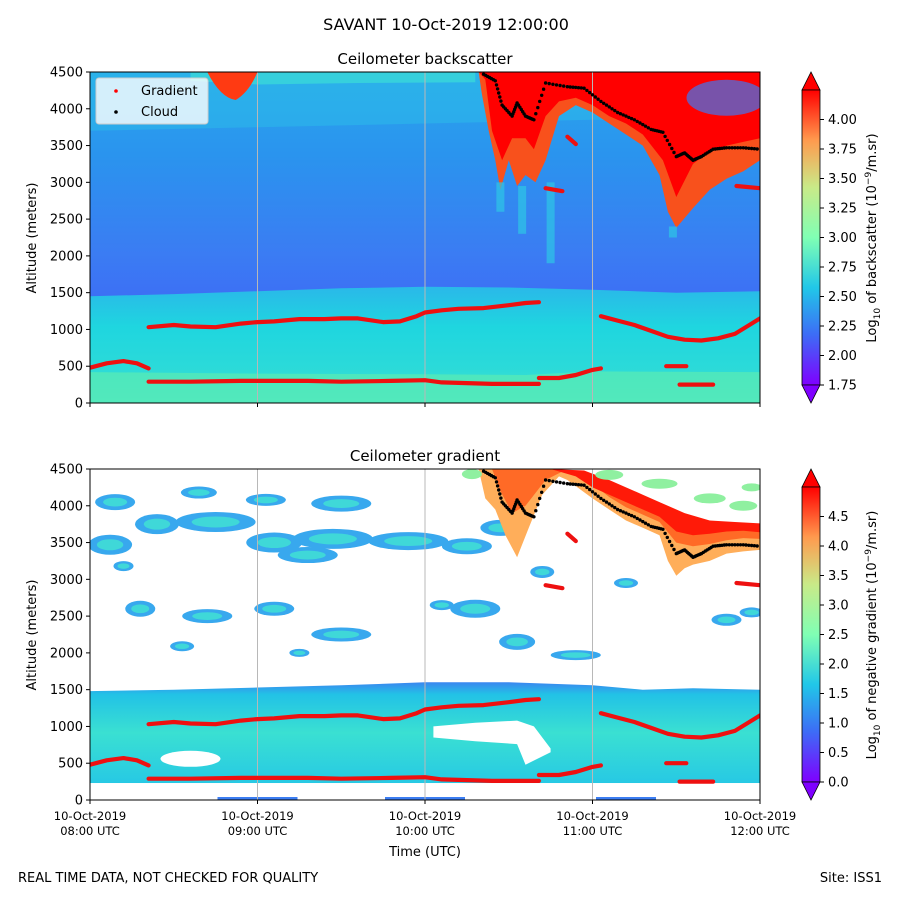  Describe the element at coordinates (842, 120) in the screenshot. I see `colorbar-tick-label: 4.00` at that location.